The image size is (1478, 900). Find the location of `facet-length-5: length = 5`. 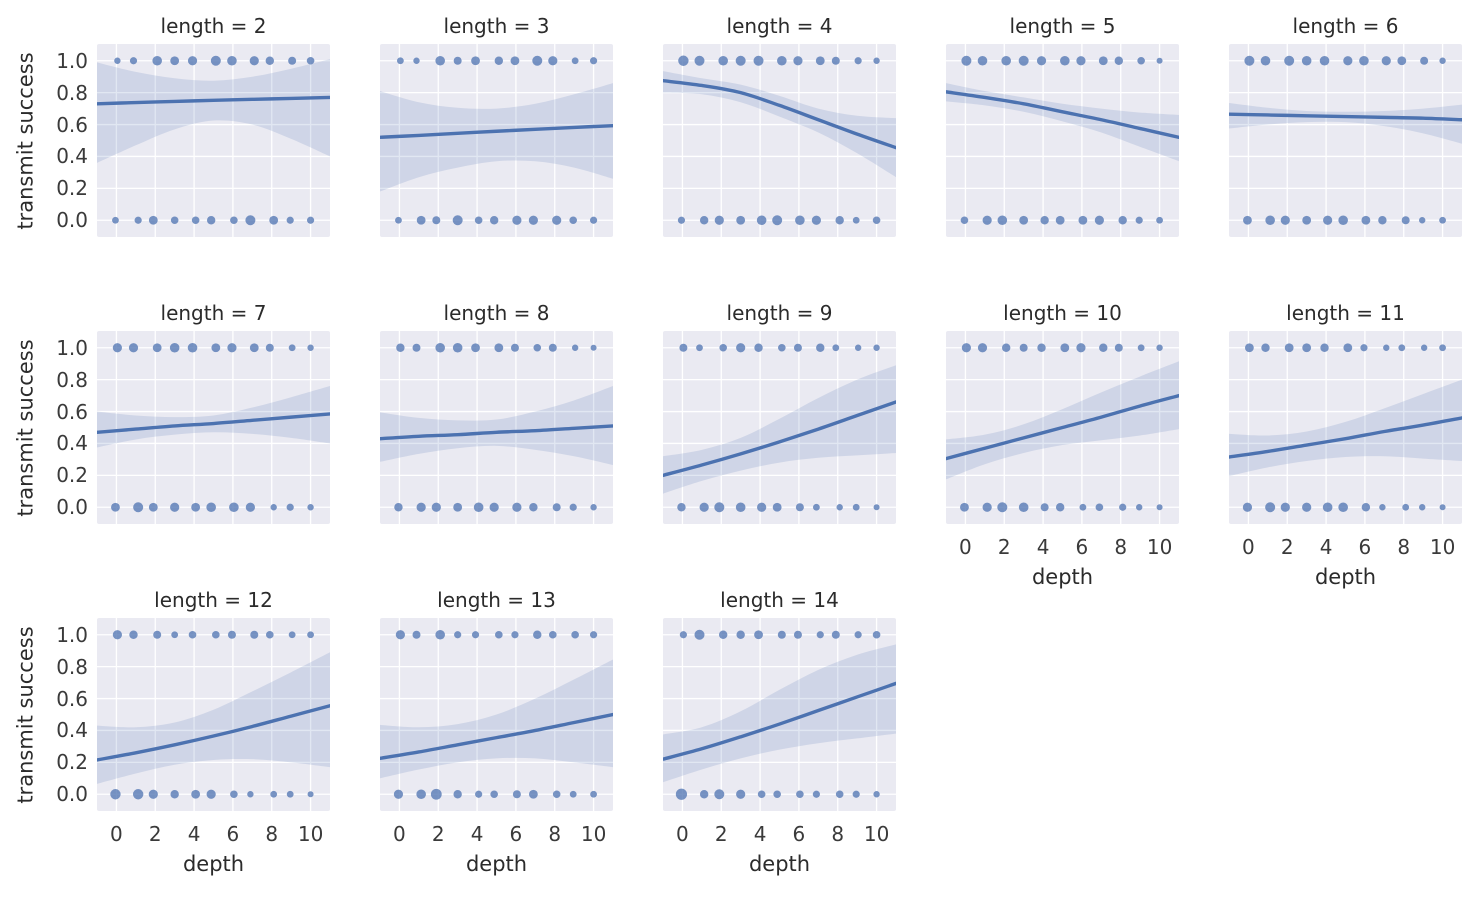

facet-length-5: length = 5 is located at coordinates (1062, 122).